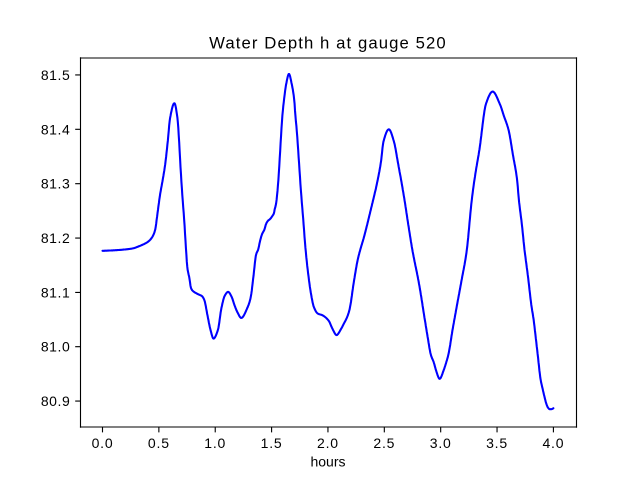 The height and width of the screenshot is (480, 640). I want to click on svg-text: 81.2, so click(55, 238).